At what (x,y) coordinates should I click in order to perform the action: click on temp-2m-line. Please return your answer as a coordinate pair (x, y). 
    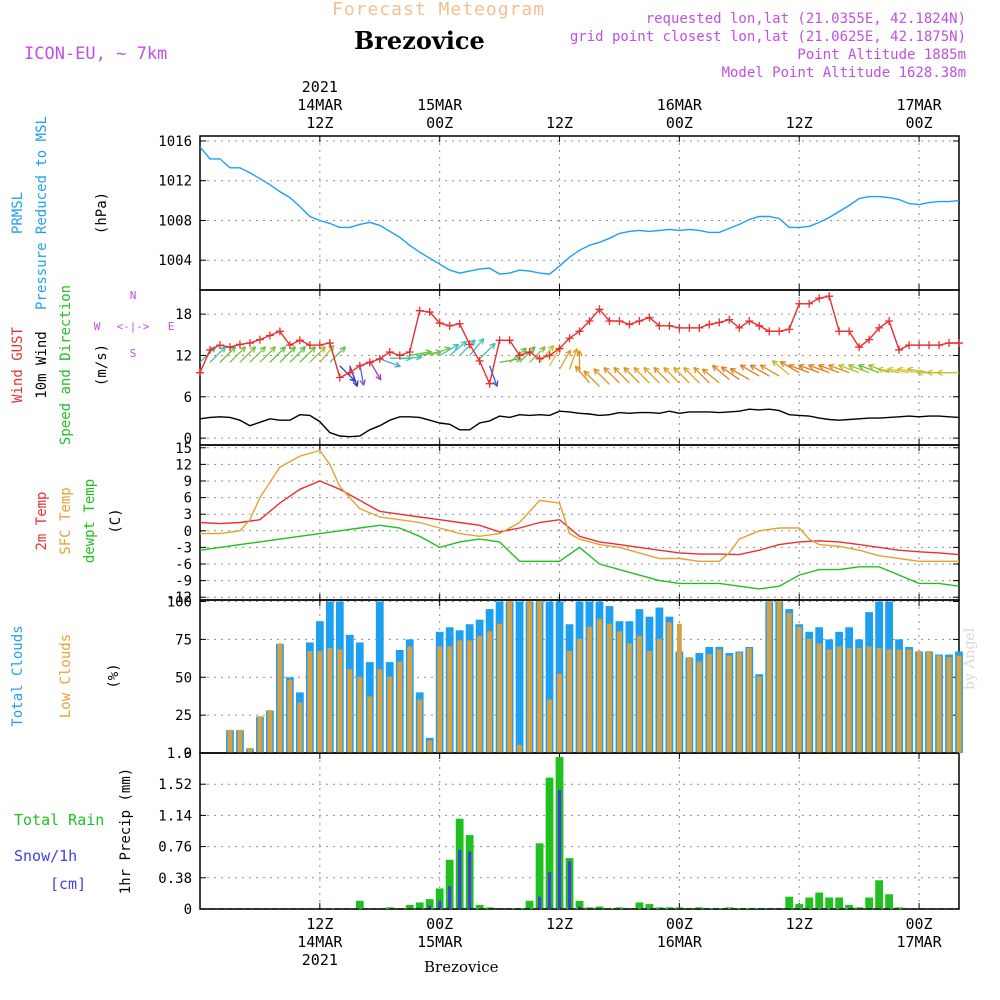
    Looking at the image, I should click on (579, 518).